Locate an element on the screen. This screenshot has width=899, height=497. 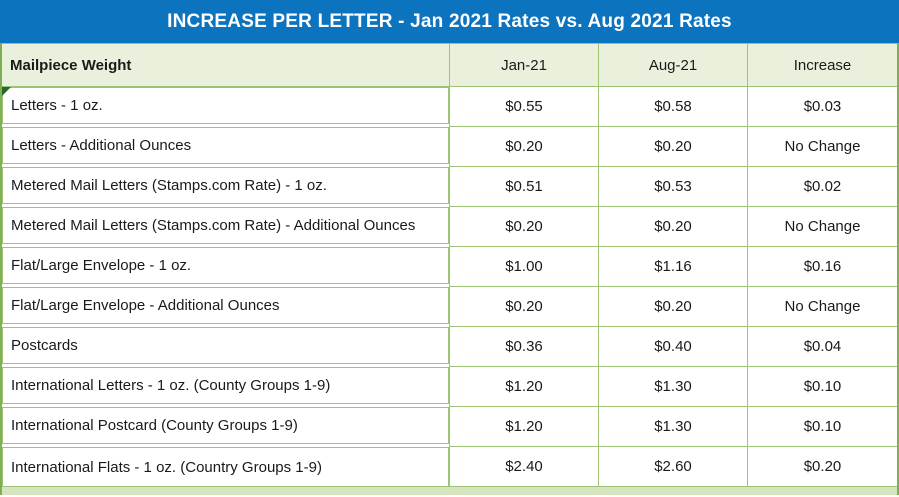
column-header-increase: Increase is located at coordinates (822, 65).